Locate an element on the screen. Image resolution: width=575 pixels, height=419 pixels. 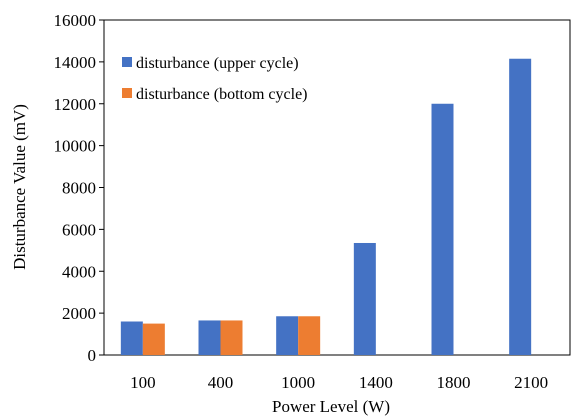
y-tick-label: 8000 is located at coordinates (79, 188).